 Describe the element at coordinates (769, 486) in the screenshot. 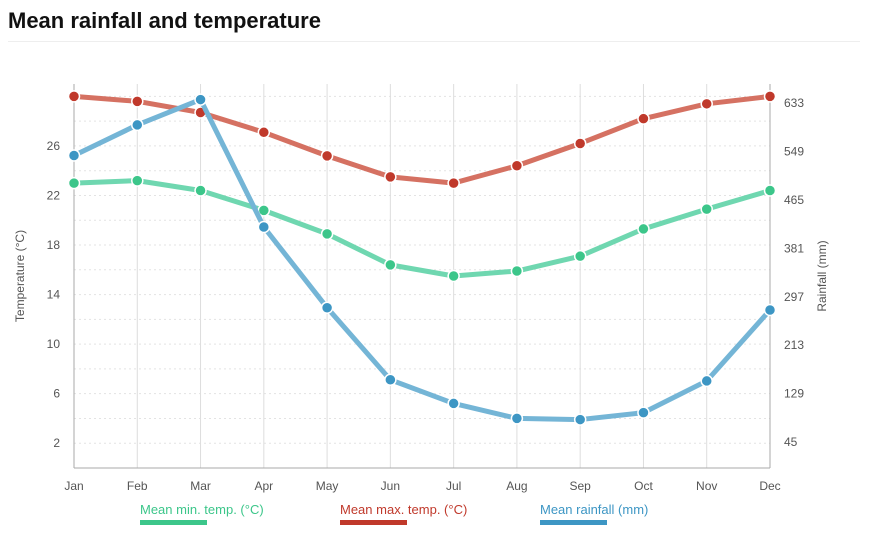

I see `x-tick-label: Dec` at that location.